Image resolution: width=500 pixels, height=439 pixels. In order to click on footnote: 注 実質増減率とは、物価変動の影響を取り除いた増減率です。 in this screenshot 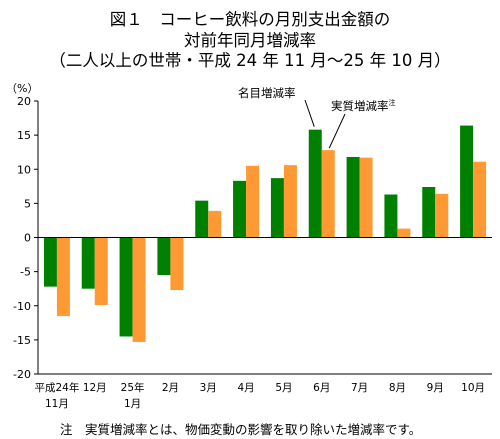, I will do `click(241, 429)`.